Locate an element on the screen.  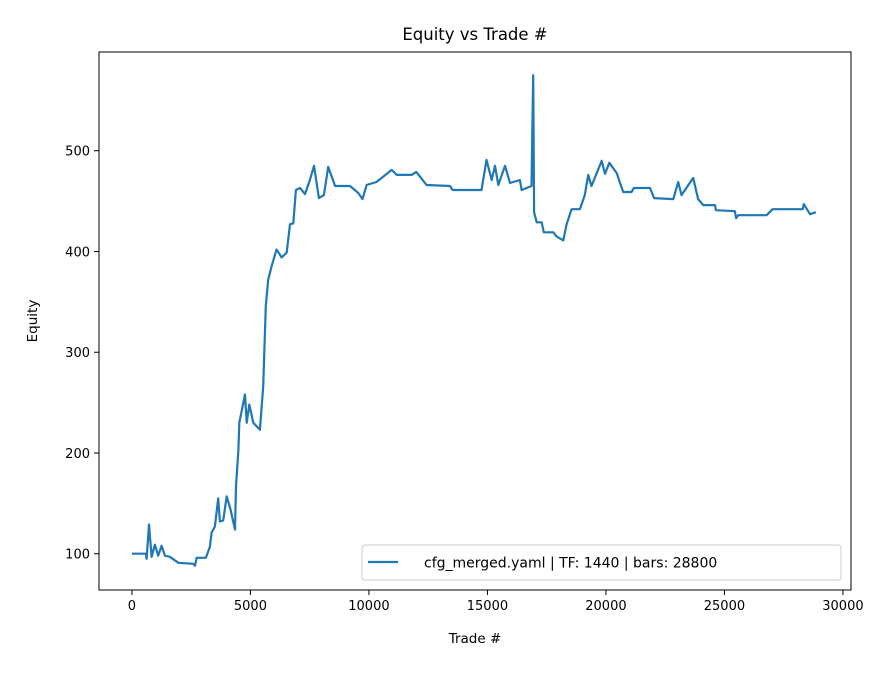
x-axis-label: Trade # is located at coordinates (475, 639).